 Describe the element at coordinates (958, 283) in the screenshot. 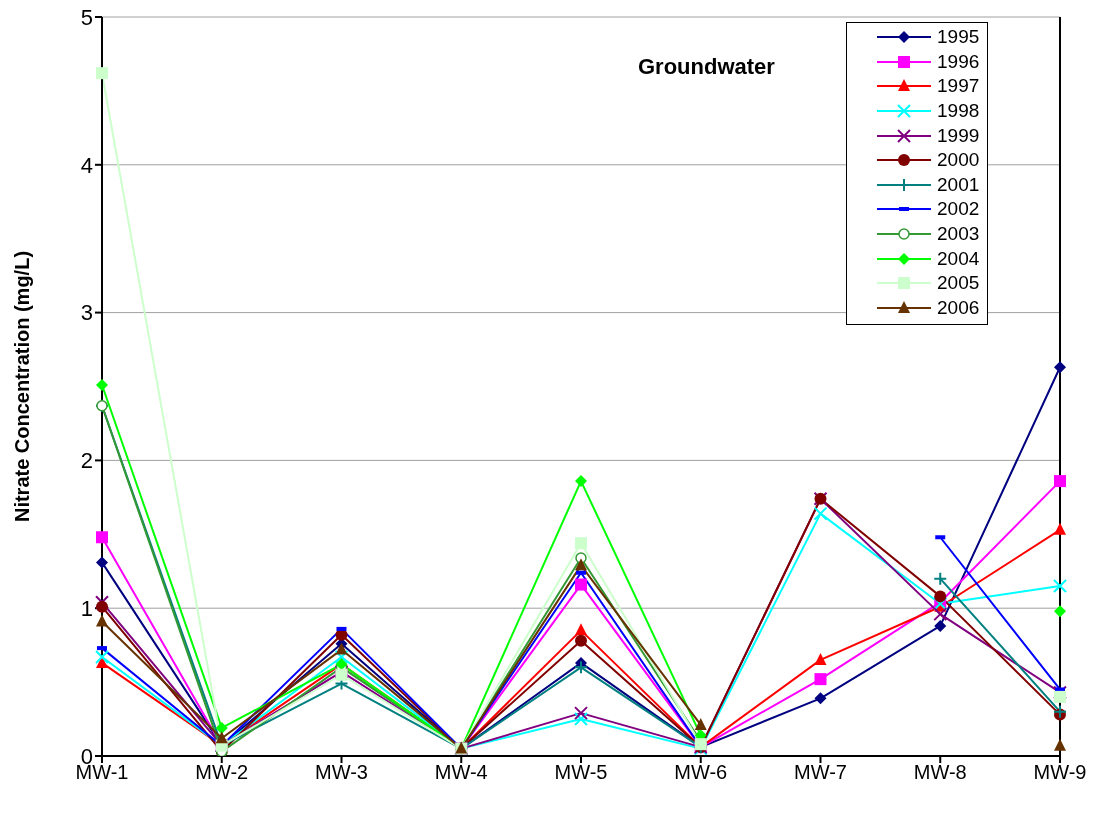

I see `legend-label: 2005` at that location.